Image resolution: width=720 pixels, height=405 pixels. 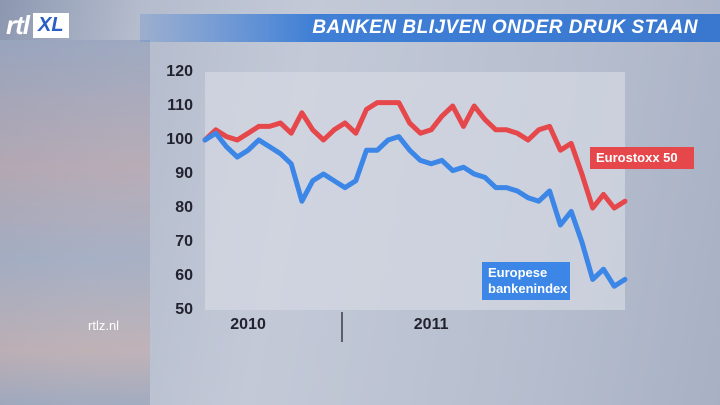 I want to click on y-tick-label: 70, so click(x=184, y=241).